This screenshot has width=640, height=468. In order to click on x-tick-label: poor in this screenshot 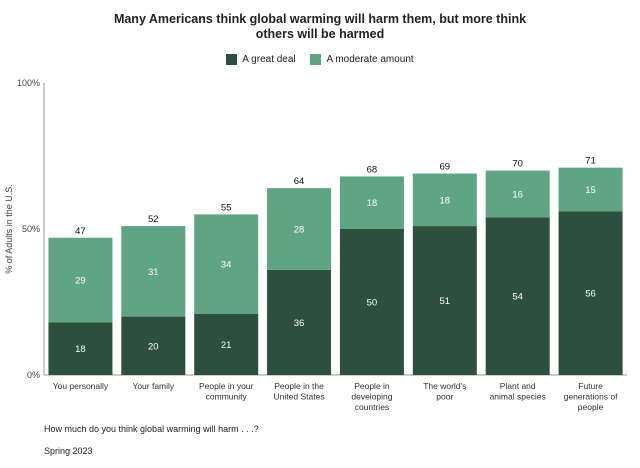, I will do `click(444, 397)`.